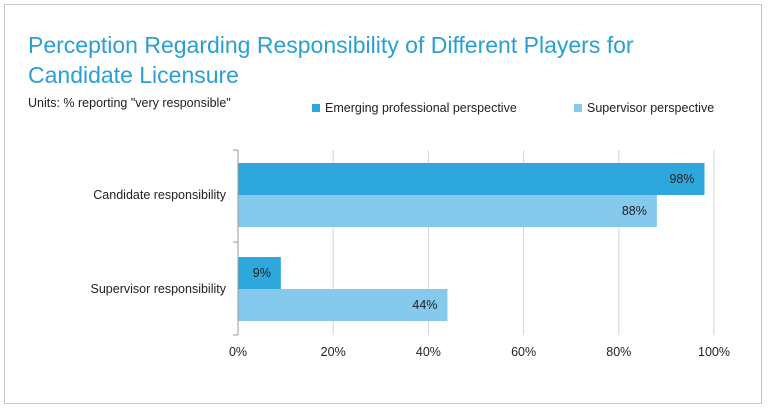 Image resolution: width=768 pixels, height=409 pixels. I want to click on data-label-1-0: 9%, so click(262, 273).